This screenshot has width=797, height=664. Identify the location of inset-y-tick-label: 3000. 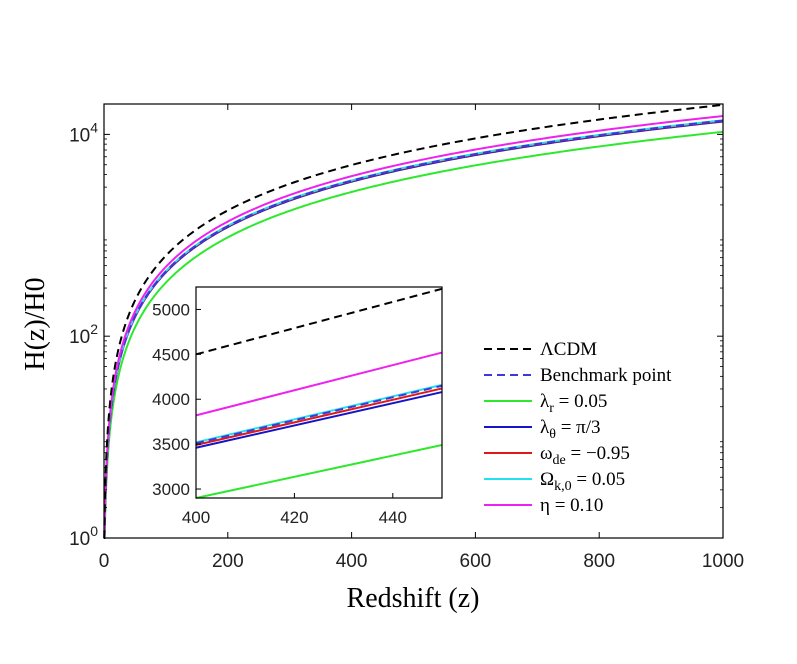
(171, 489).